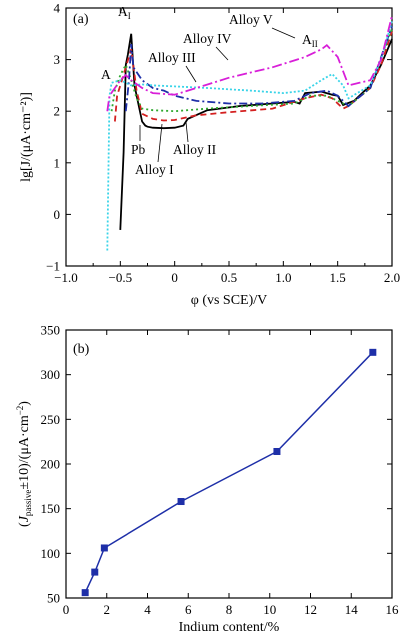 The height and width of the screenshot is (635, 400). I want to click on x-tick-label: −0.5, so click(121, 277).